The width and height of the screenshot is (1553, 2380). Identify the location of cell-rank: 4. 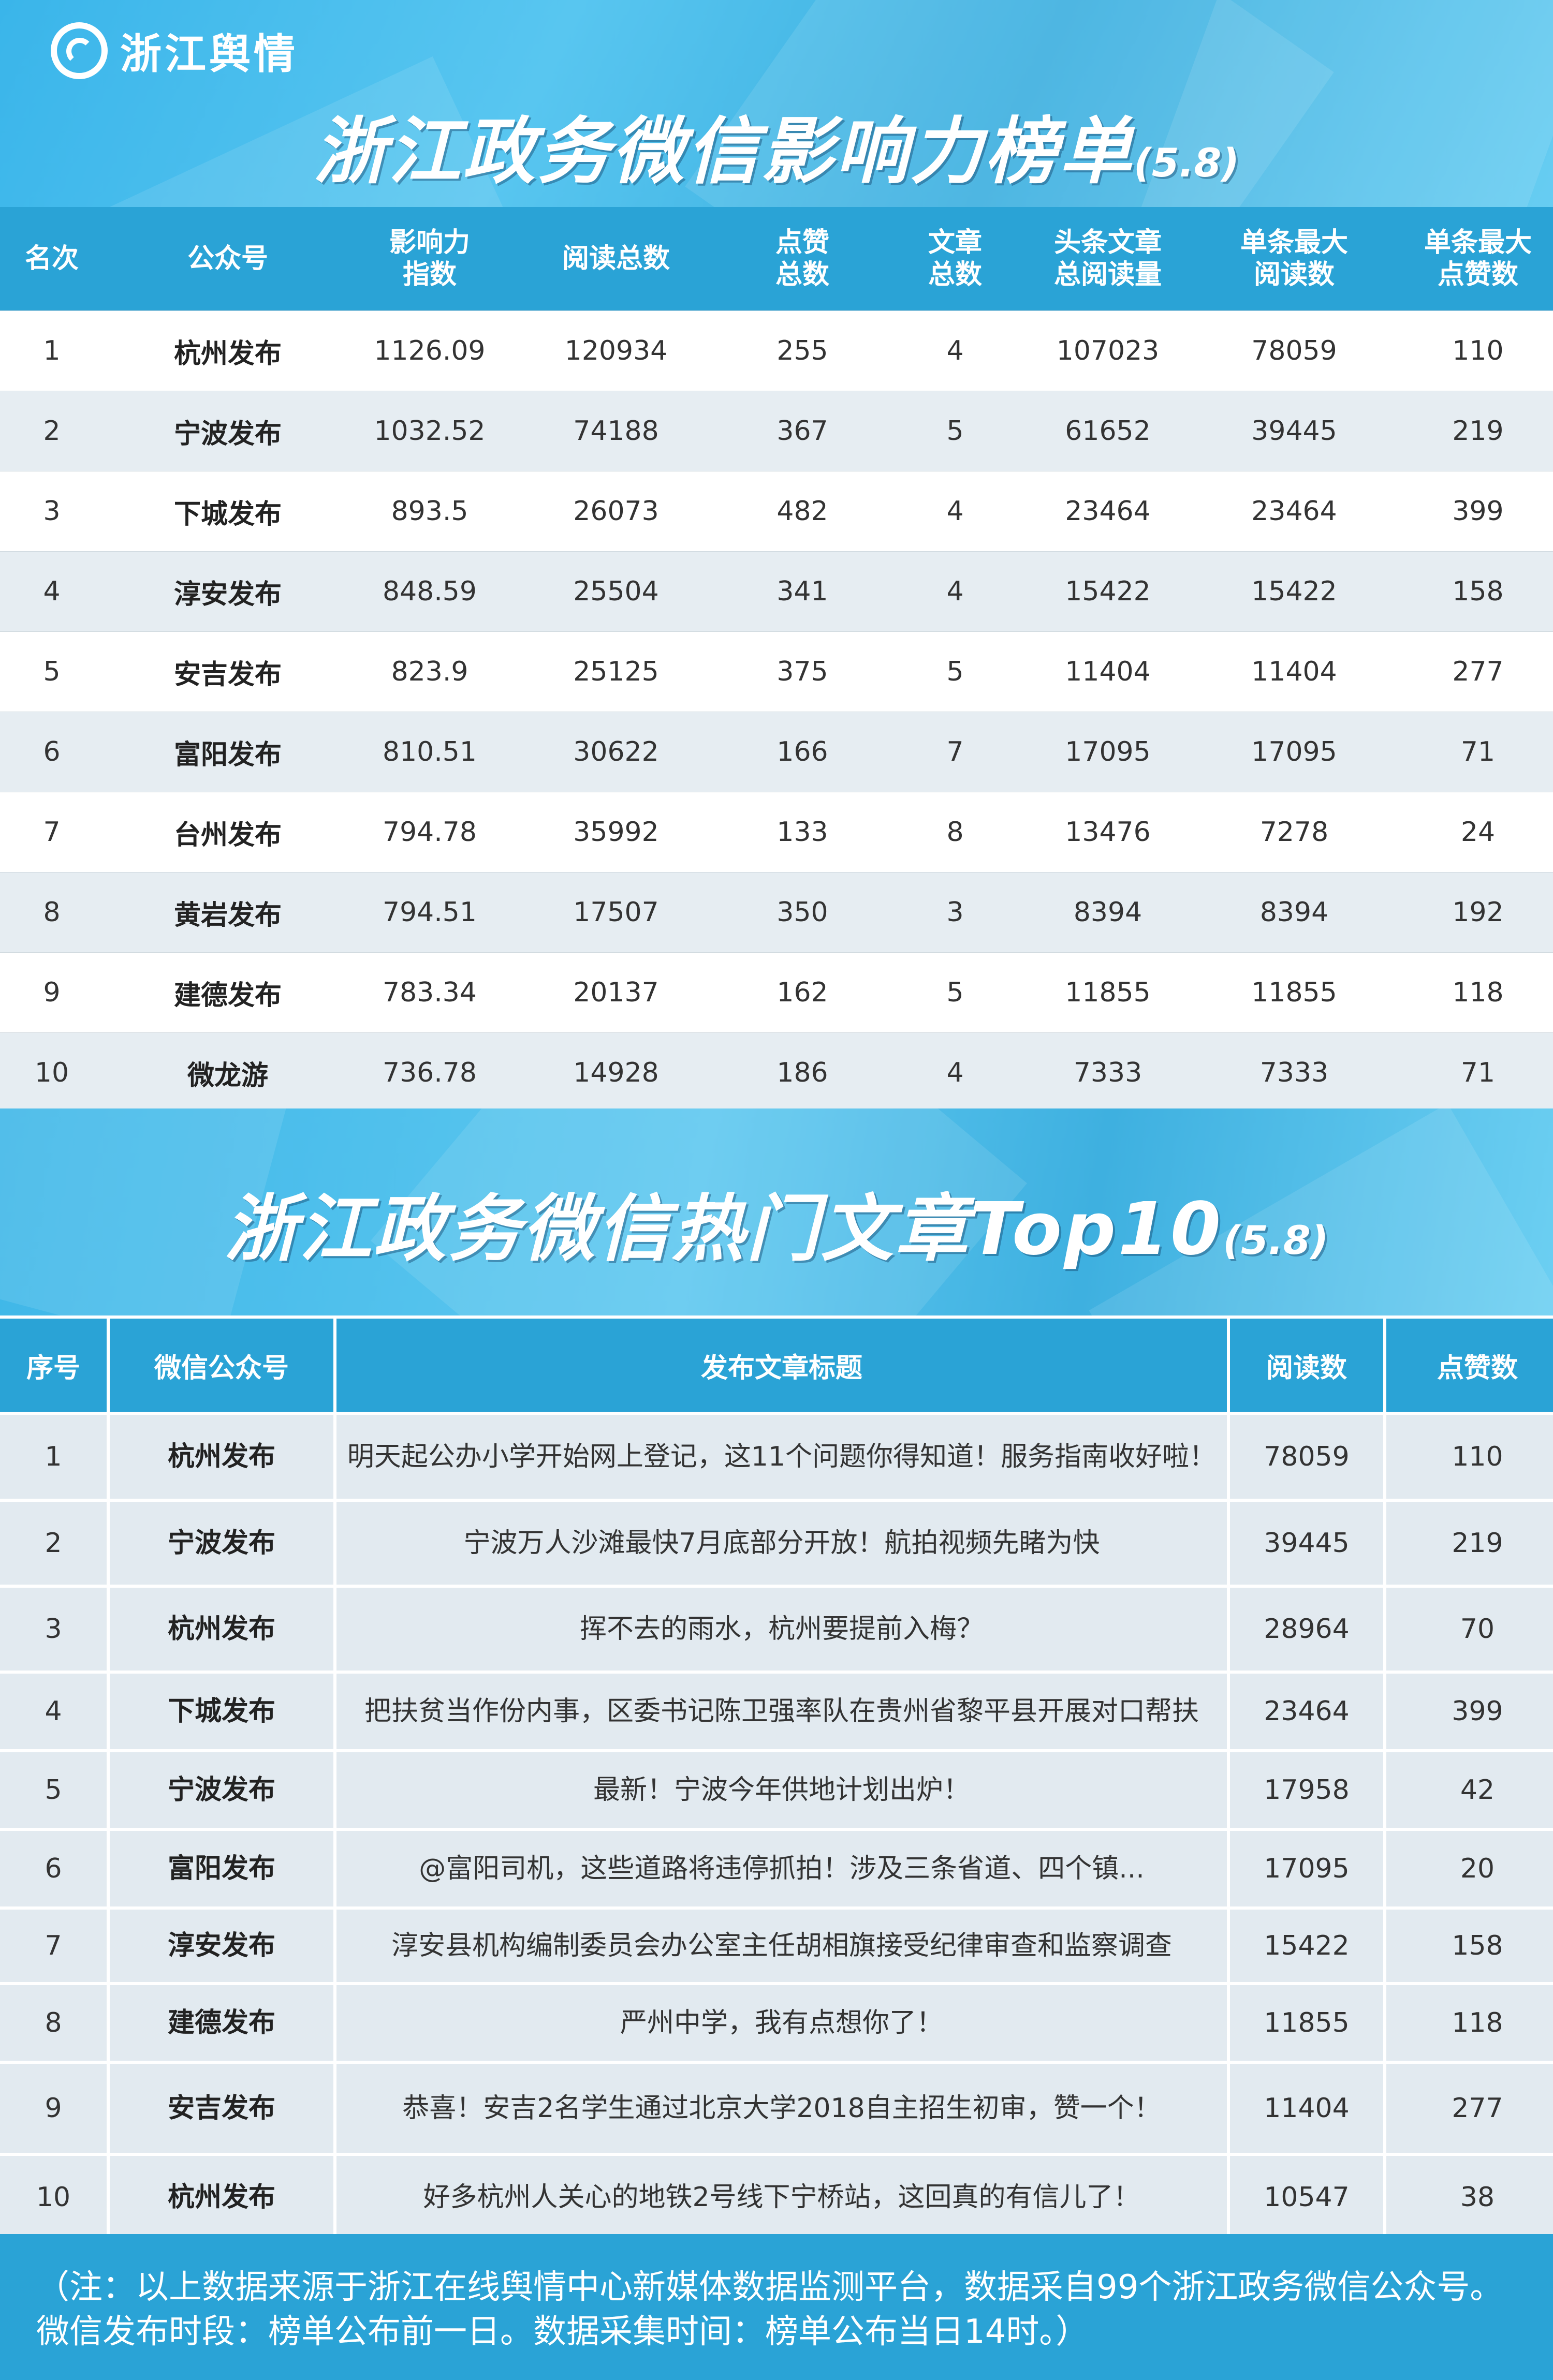
(52, 591).